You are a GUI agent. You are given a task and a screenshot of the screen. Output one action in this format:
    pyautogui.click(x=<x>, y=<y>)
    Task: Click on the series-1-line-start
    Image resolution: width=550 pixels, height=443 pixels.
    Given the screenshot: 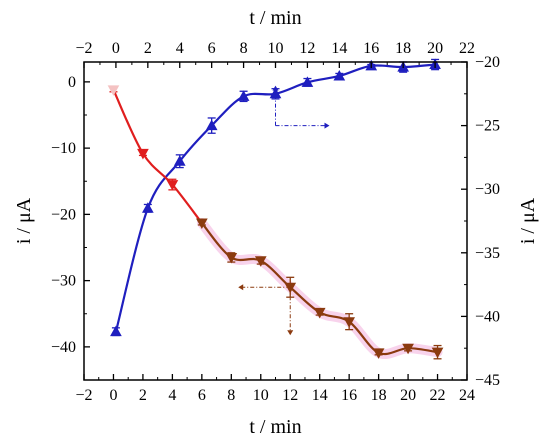 What is the action you would take?
    pyautogui.click(x=157, y=156)
    